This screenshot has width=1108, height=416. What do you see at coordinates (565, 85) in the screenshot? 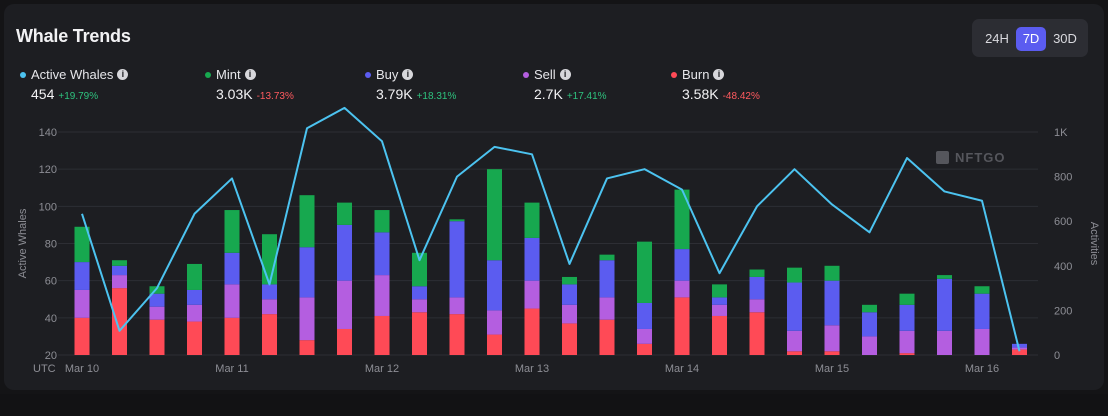
I see `legend-sell: Sell i 2.7K +17.41%` at bounding box center [565, 85].